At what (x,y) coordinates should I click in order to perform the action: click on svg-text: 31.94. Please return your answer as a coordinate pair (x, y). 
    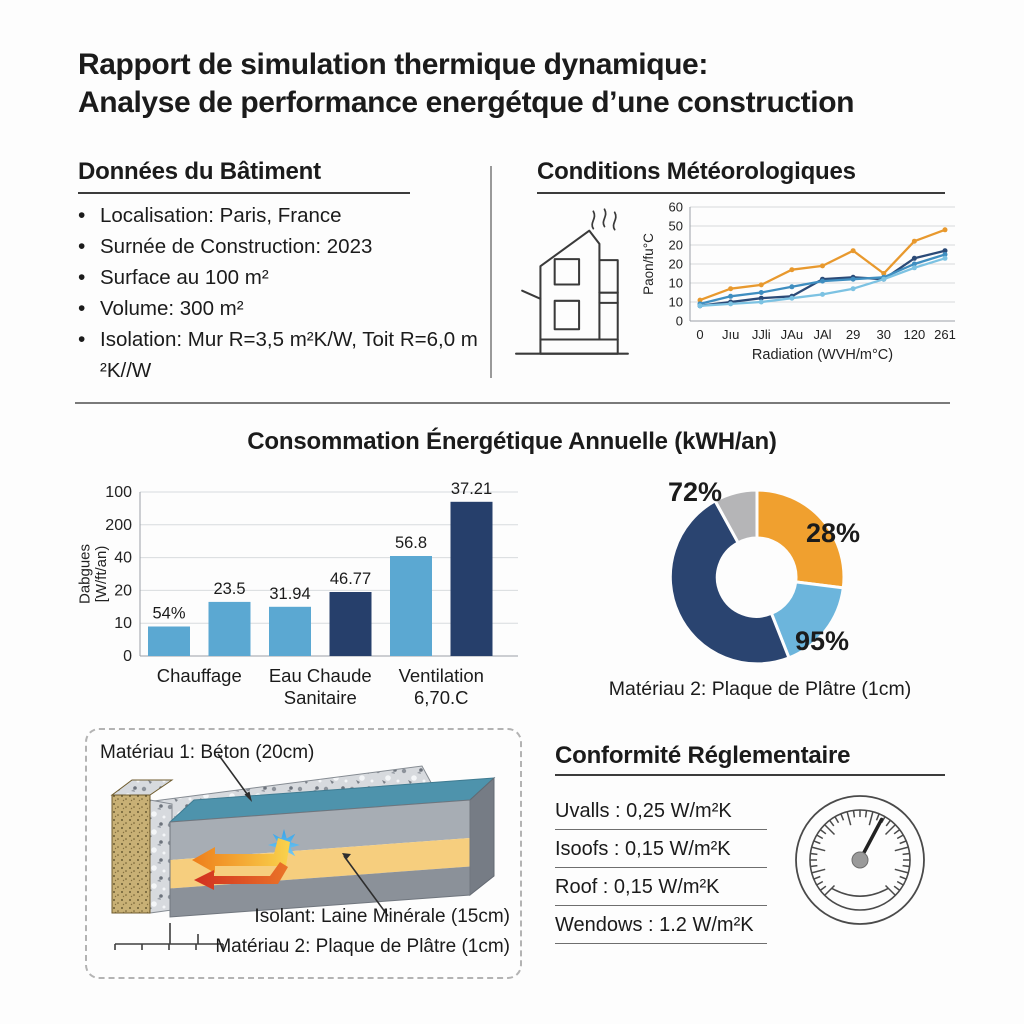
    Looking at the image, I should click on (289, 594).